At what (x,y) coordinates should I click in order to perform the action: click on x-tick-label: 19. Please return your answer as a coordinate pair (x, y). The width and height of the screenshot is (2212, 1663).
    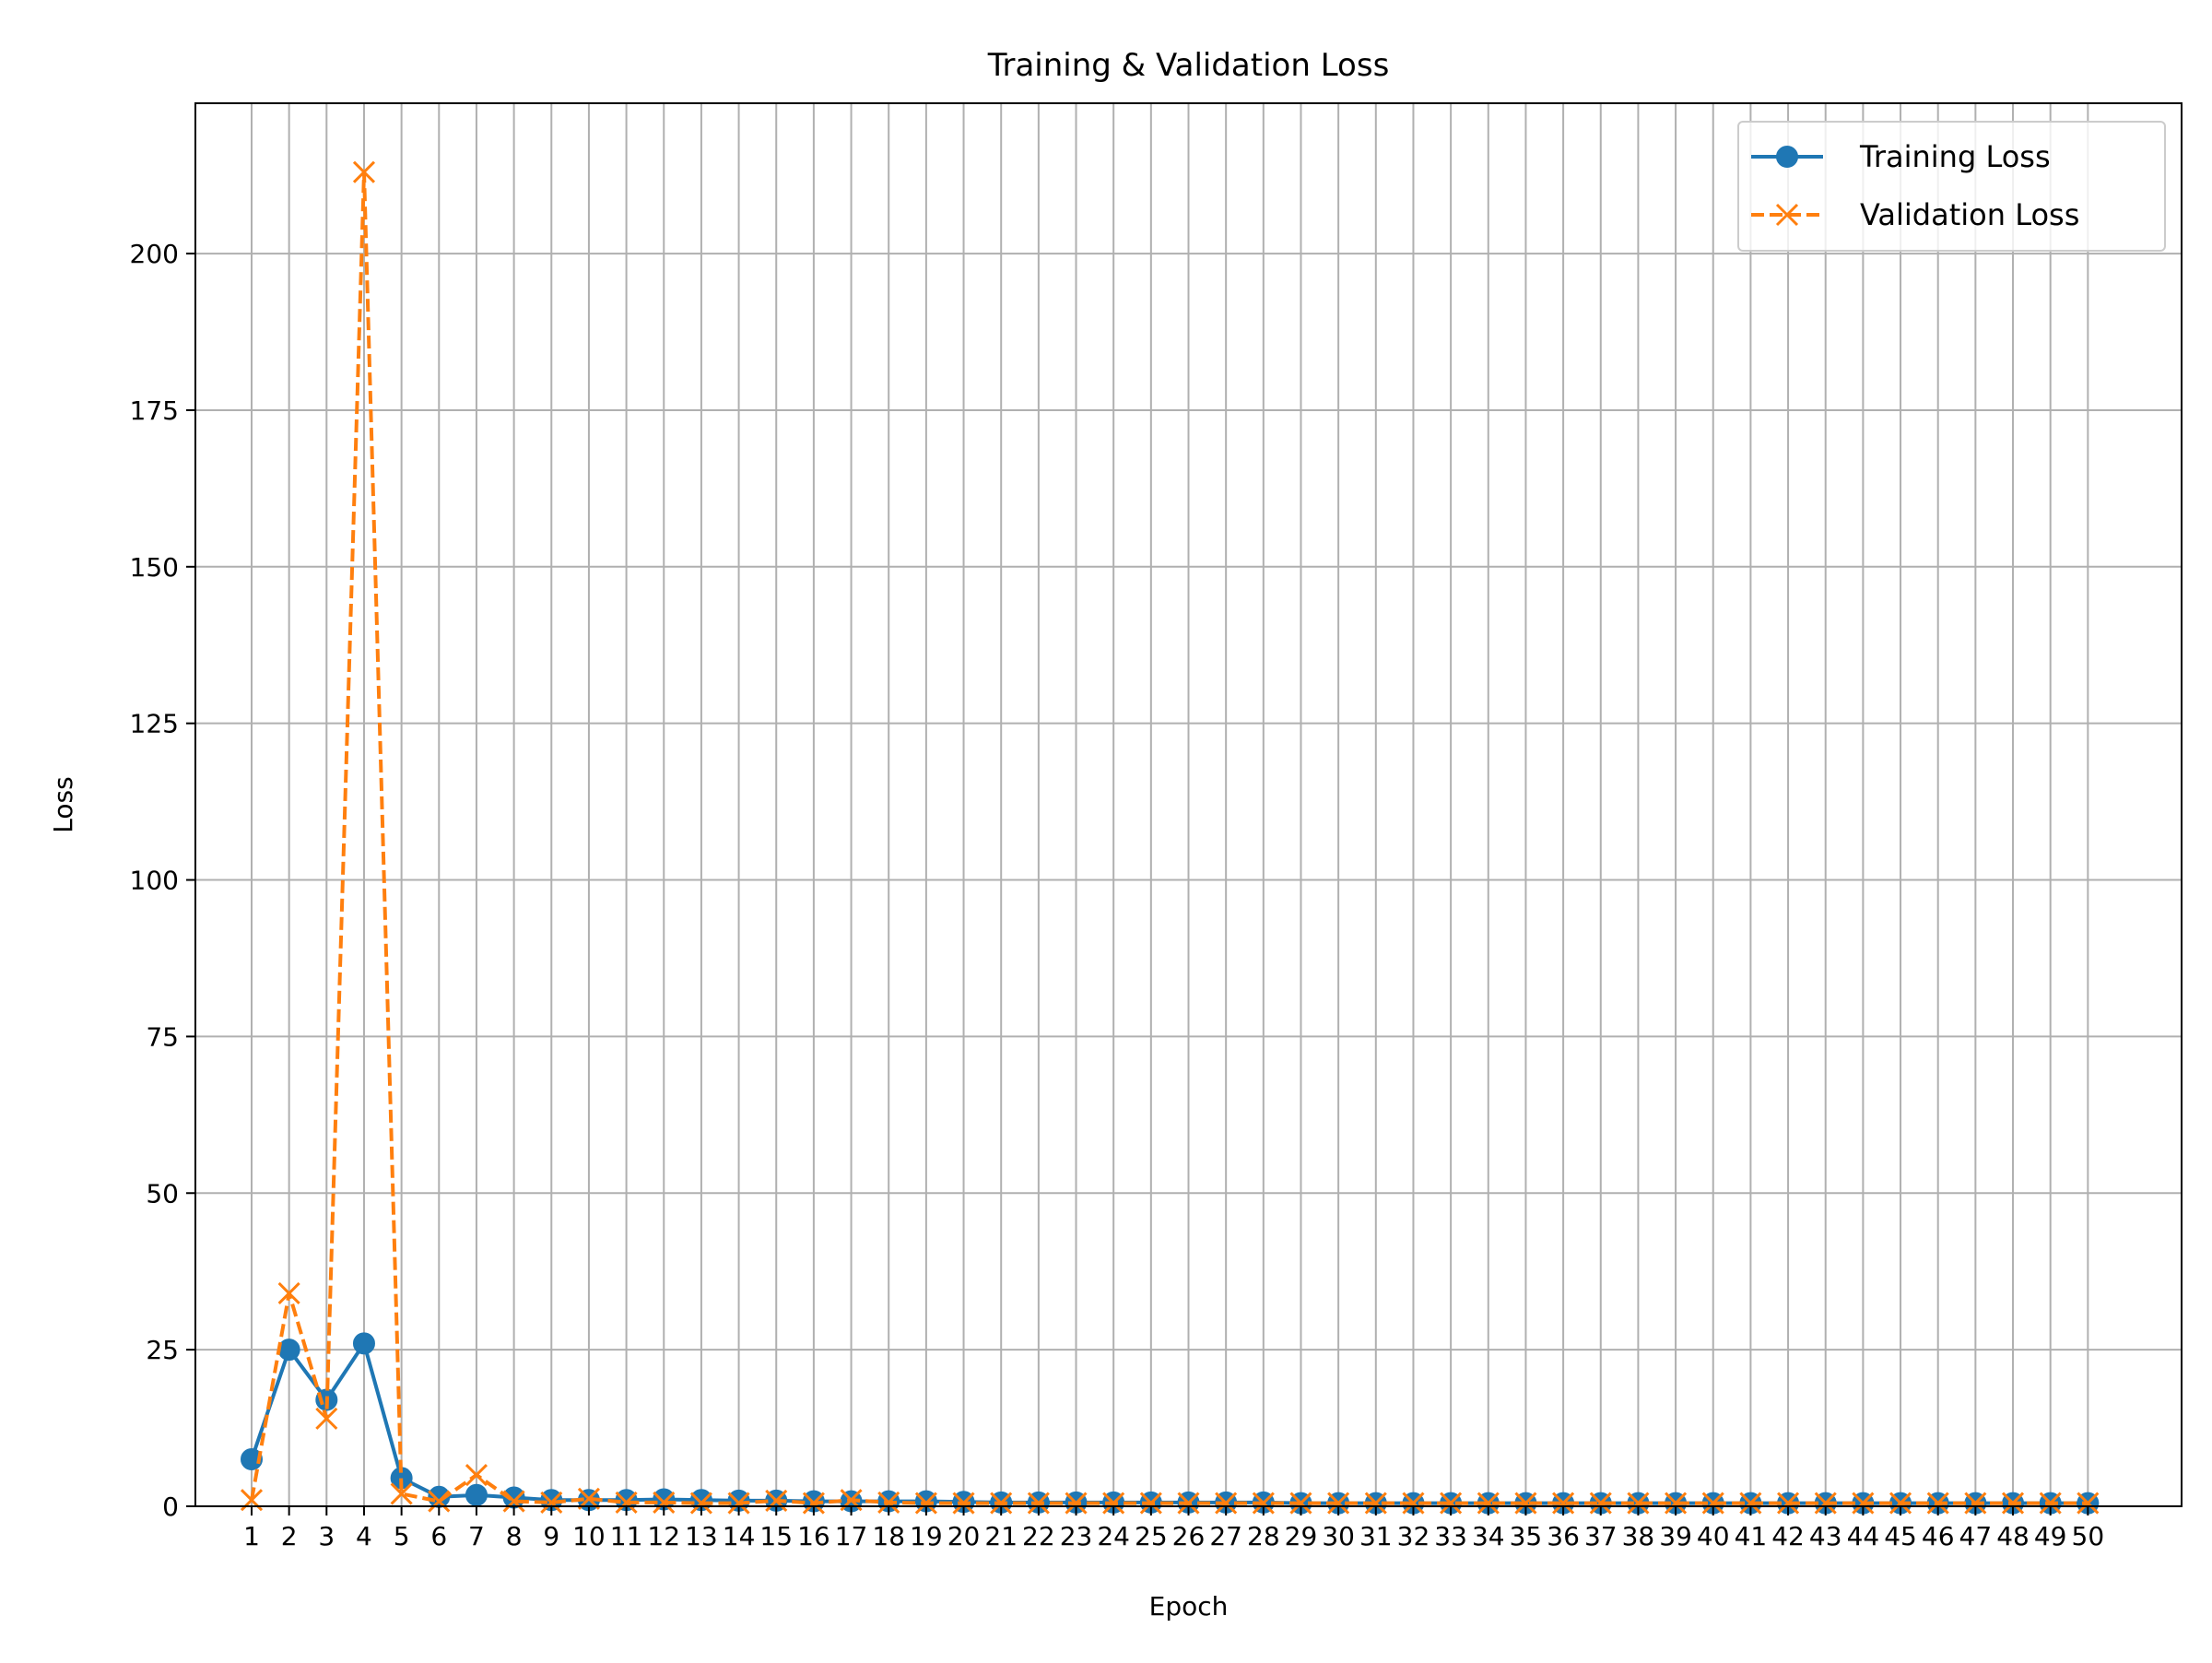
    Looking at the image, I should click on (926, 1536).